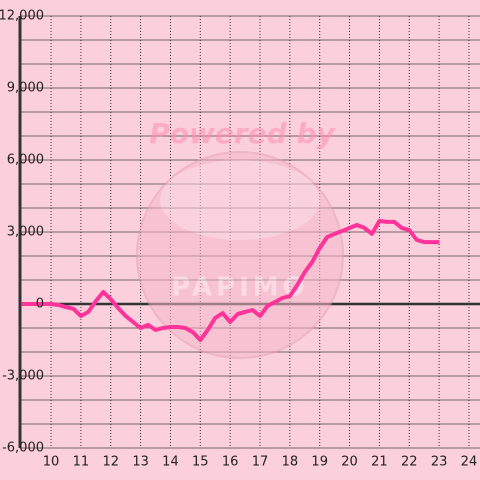 The width and height of the screenshot is (480, 480). Describe the element at coordinates (230, 462) in the screenshot. I see `x-tick-label: 16` at that location.